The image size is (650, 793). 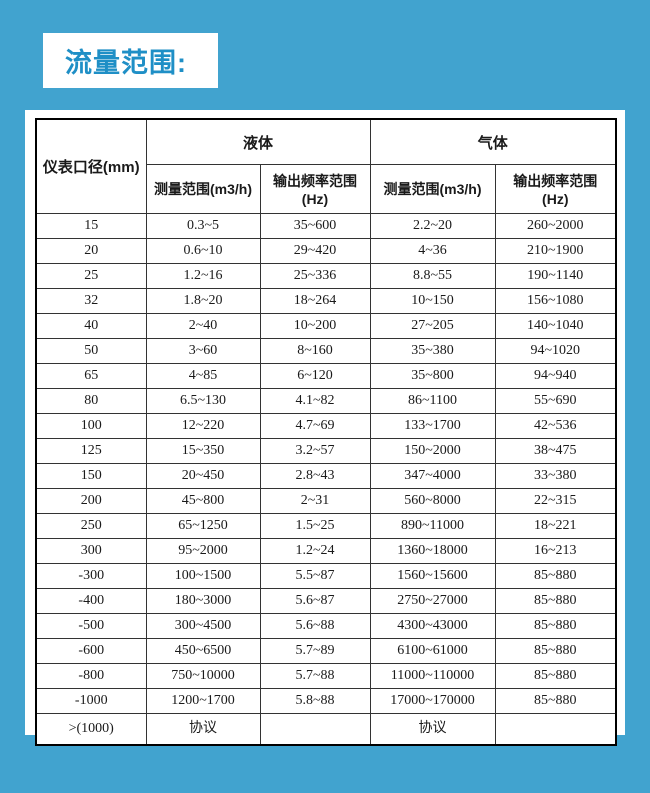 I want to click on table-row: 250 65~1250 1.5~25 890~11000 18~221, so click(x=326, y=526).